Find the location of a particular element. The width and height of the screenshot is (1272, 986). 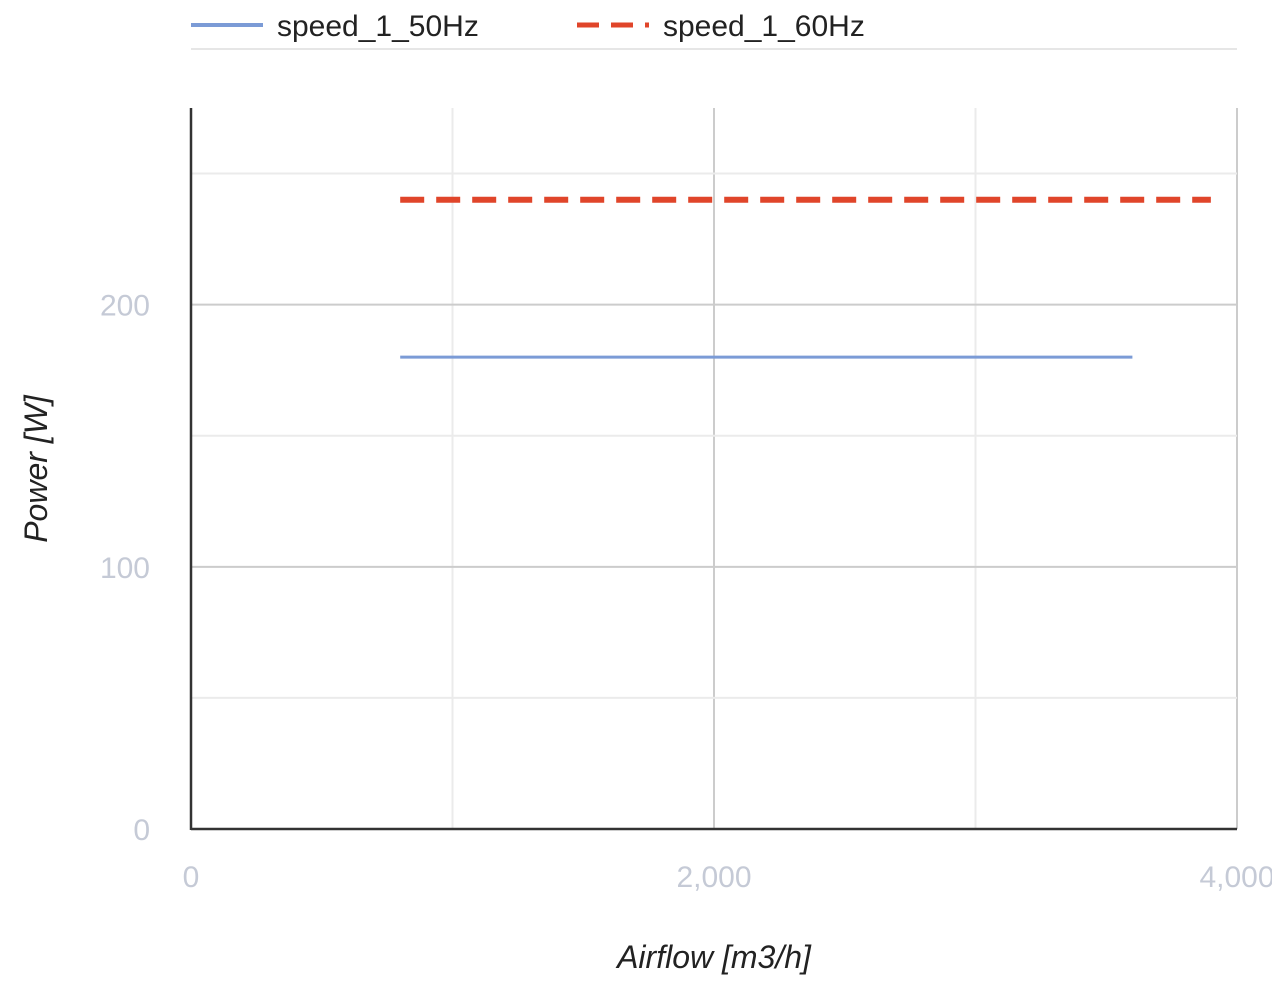

x-axis-title: Airflow [m3/h] is located at coordinates (713, 957).